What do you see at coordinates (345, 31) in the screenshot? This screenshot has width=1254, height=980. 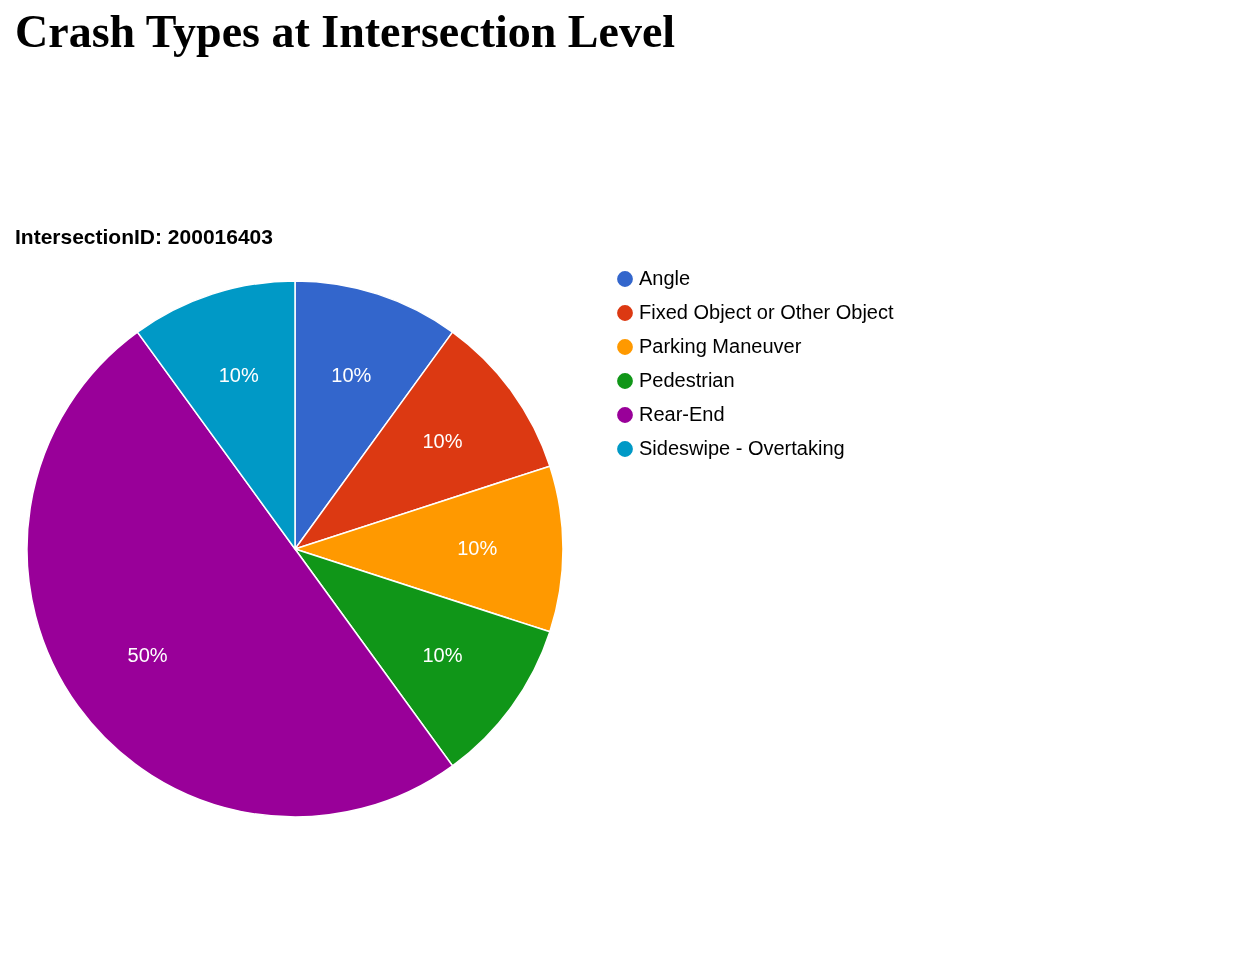 I see `chart-title: Crash Types at Intersection Level` at bounding box center [345, 31].